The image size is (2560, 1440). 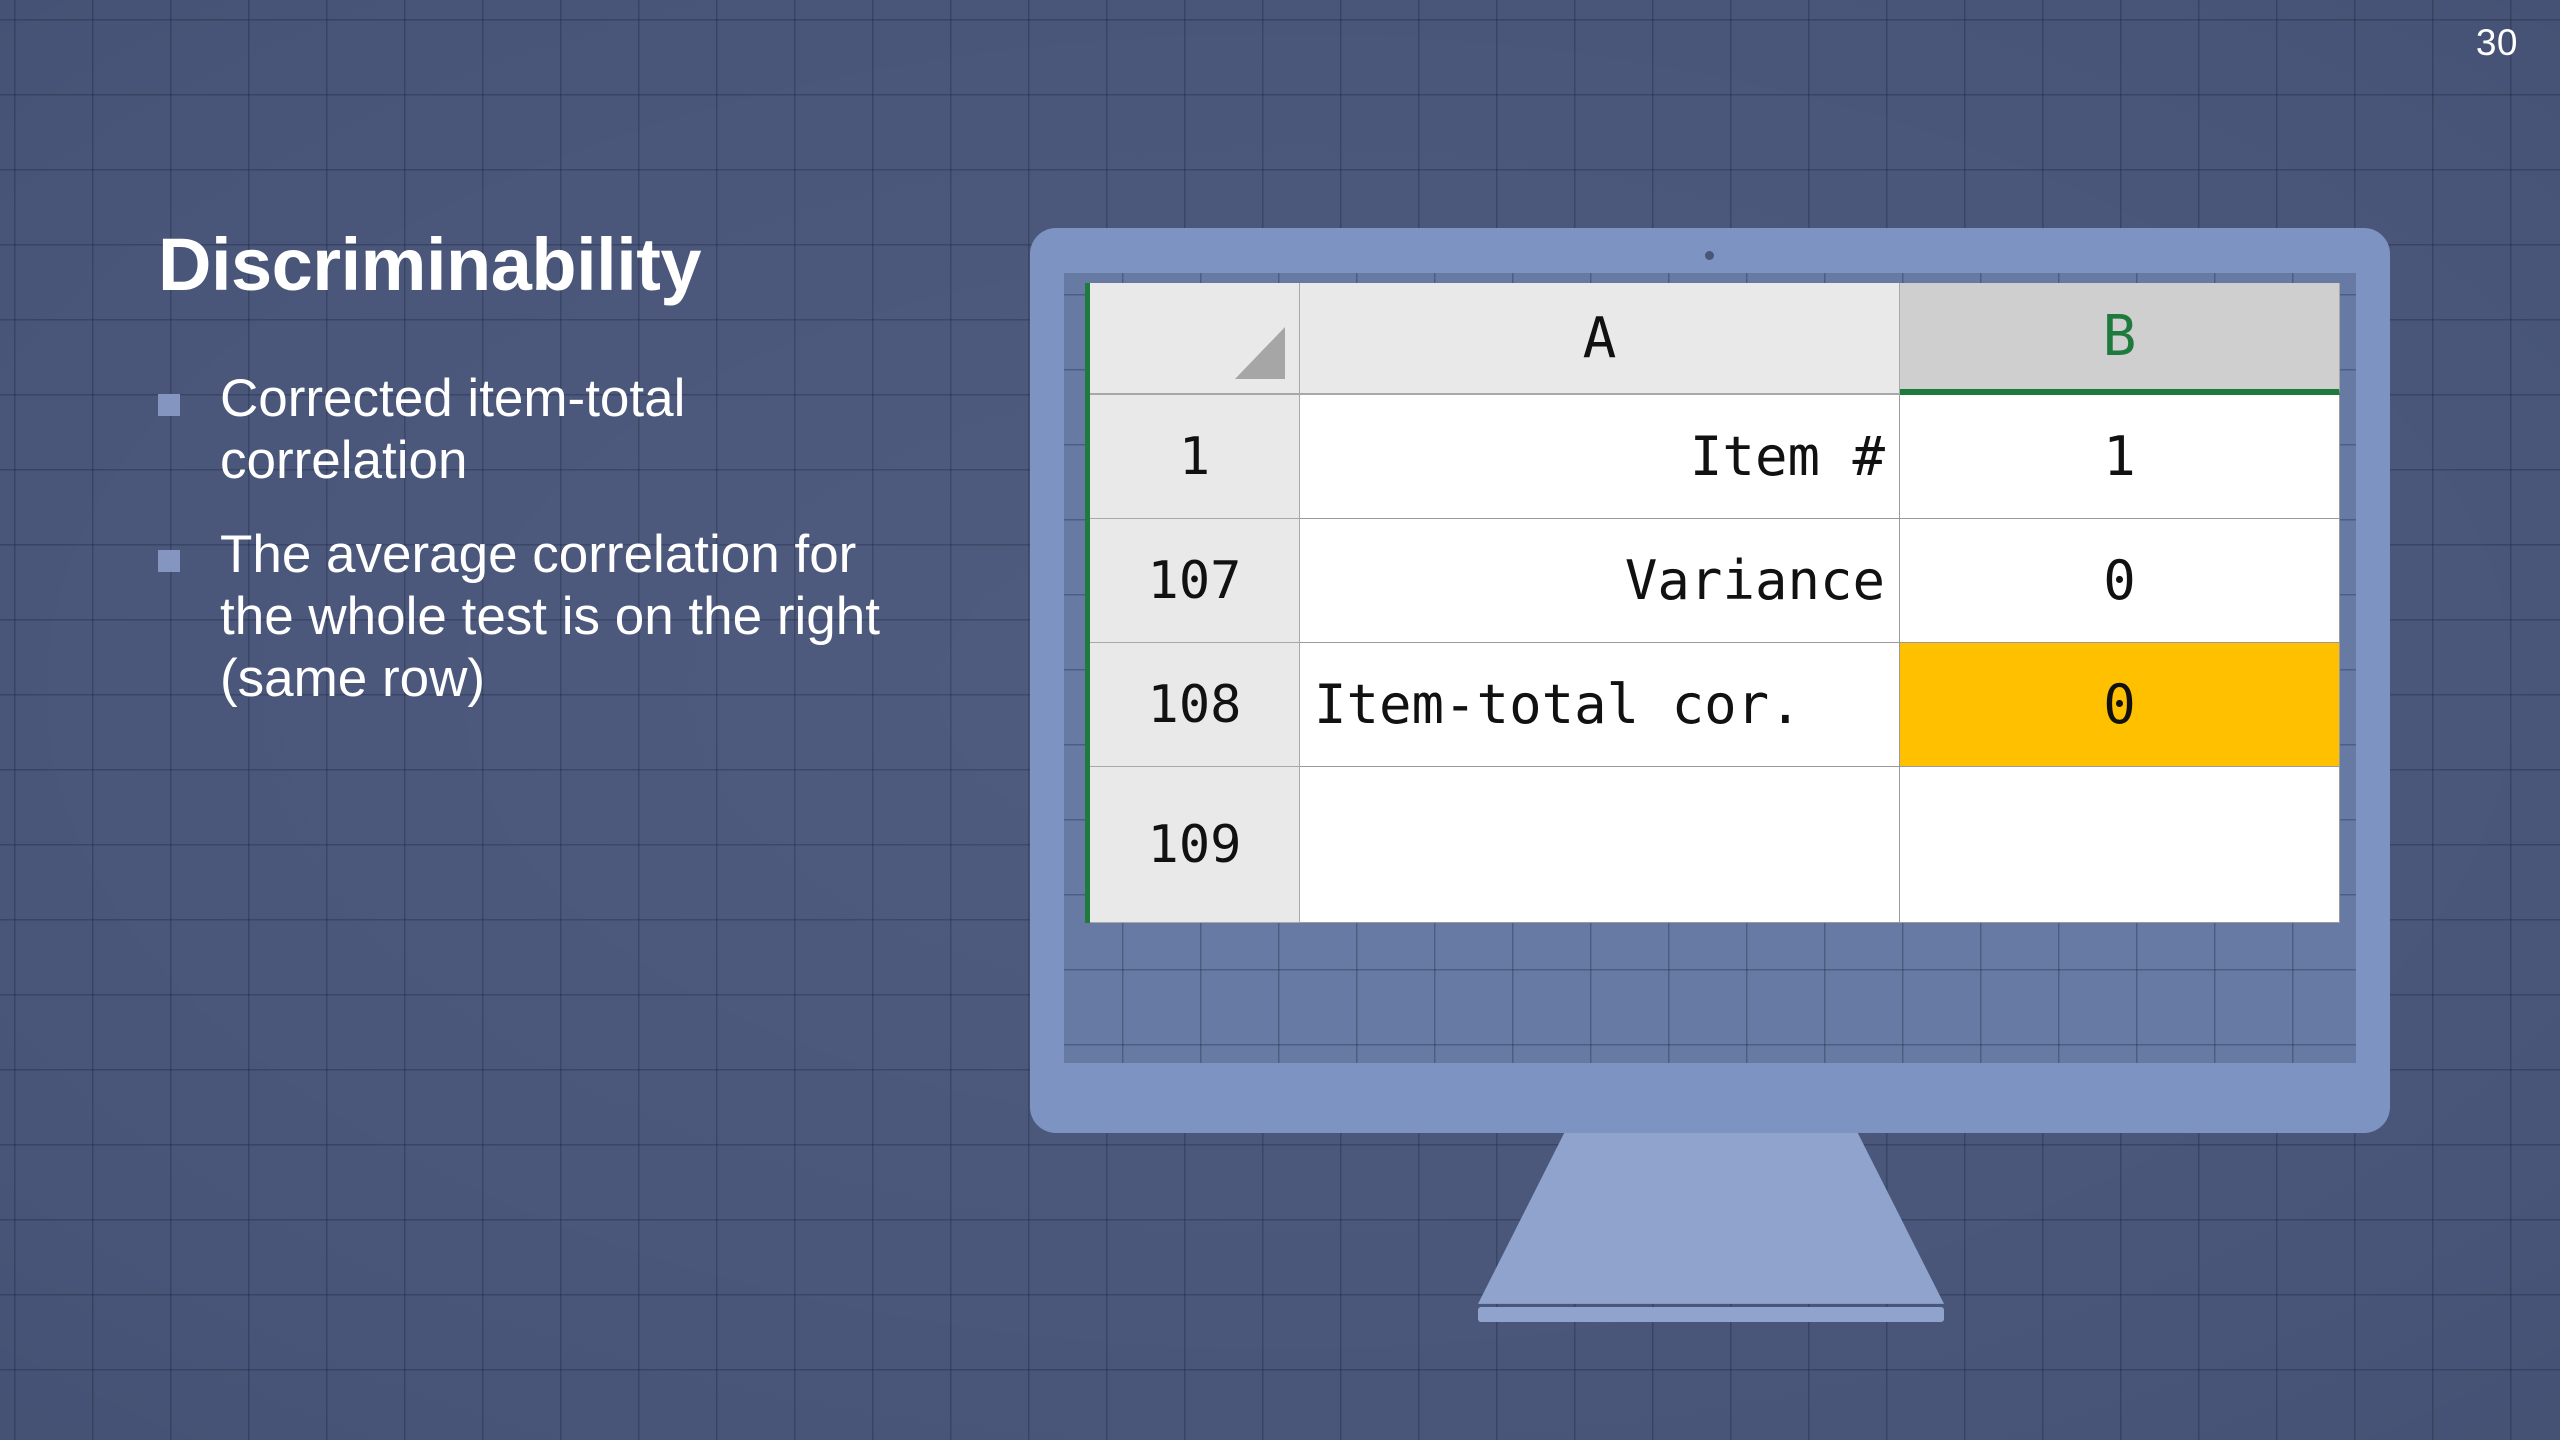 I want to click on column-header-a: A, so click(x=1600, y=339).